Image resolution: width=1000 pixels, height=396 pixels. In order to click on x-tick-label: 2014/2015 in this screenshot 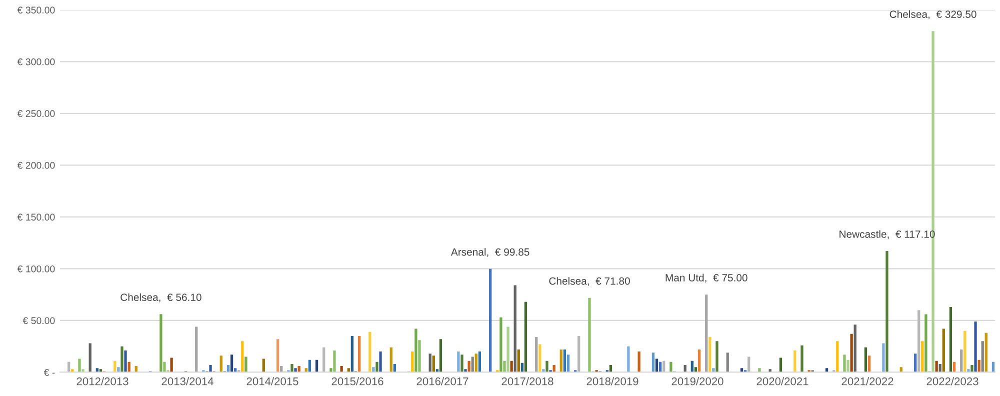, I will do `click(272, 381)`.